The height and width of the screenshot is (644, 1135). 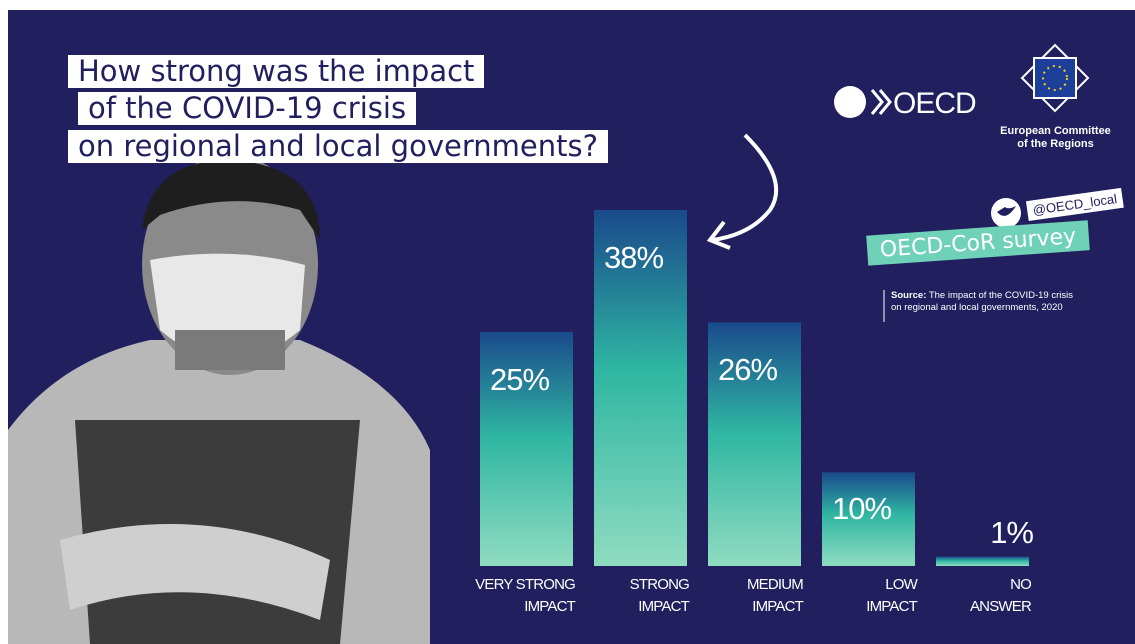 What do you see at coordinates (247, 108) in the screenshot?
I see `title-line: of the COVID-19 crisis` at bounding box center [247, 108].